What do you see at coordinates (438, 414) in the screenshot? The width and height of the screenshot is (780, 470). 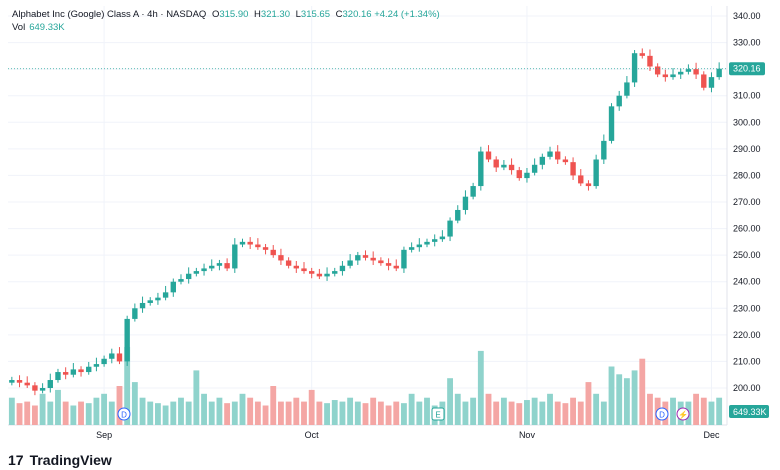 I see `earnings-marker: E` at bounding box center [438, 414].